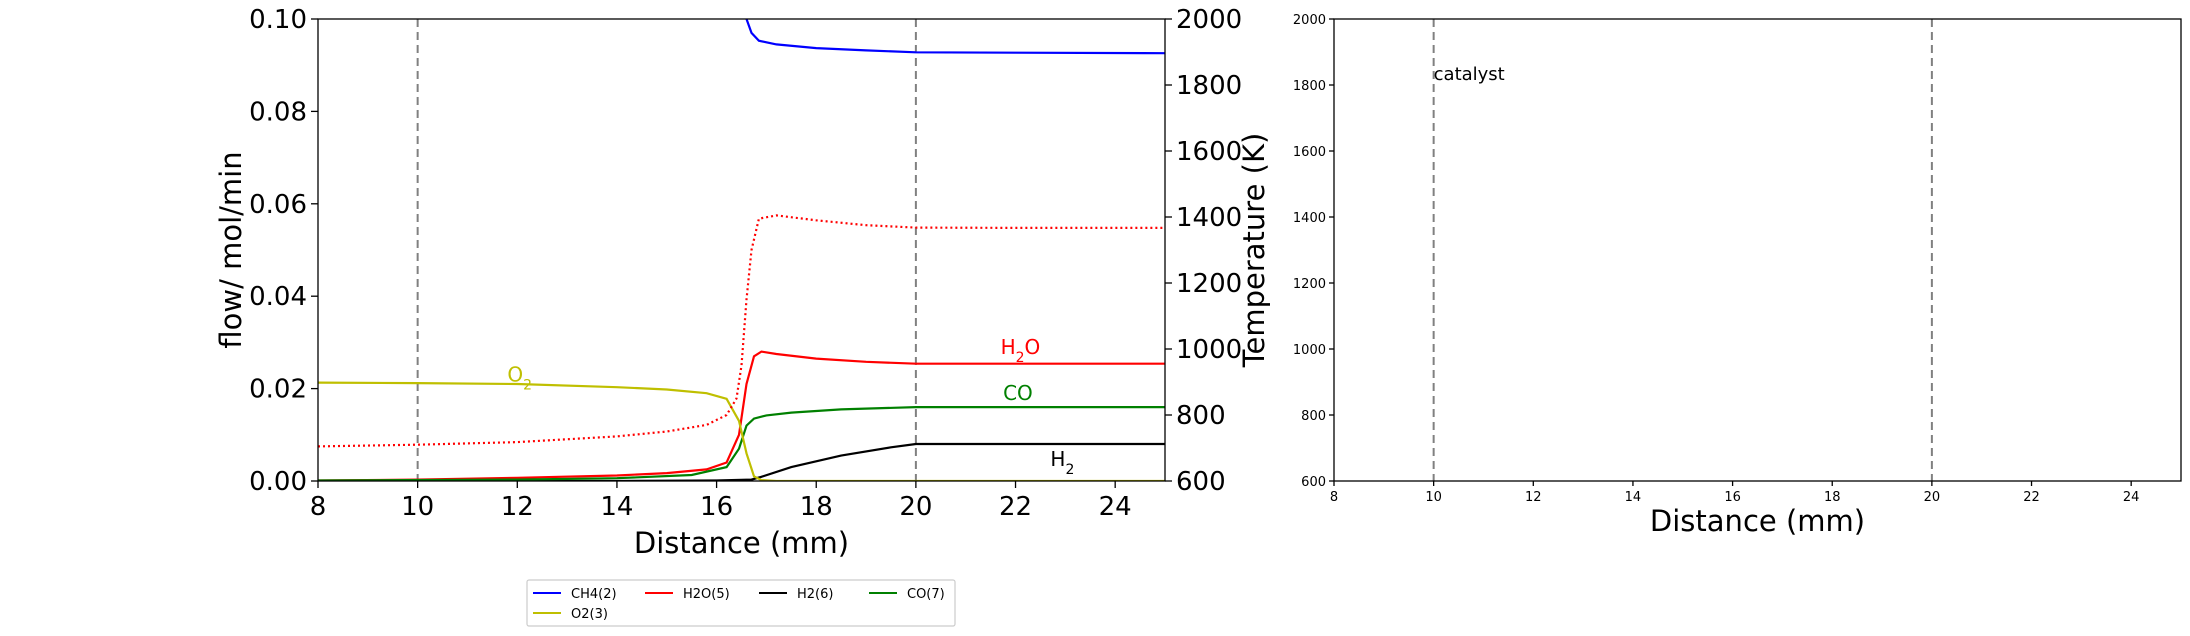 Image resolution: width=2190 pixels, height=636 pixels. What do you see at coordinates (1254, 251) in the screenshot?
I see `y2-axis-title: Temperature (K)` at bounding box center [1254, 251].